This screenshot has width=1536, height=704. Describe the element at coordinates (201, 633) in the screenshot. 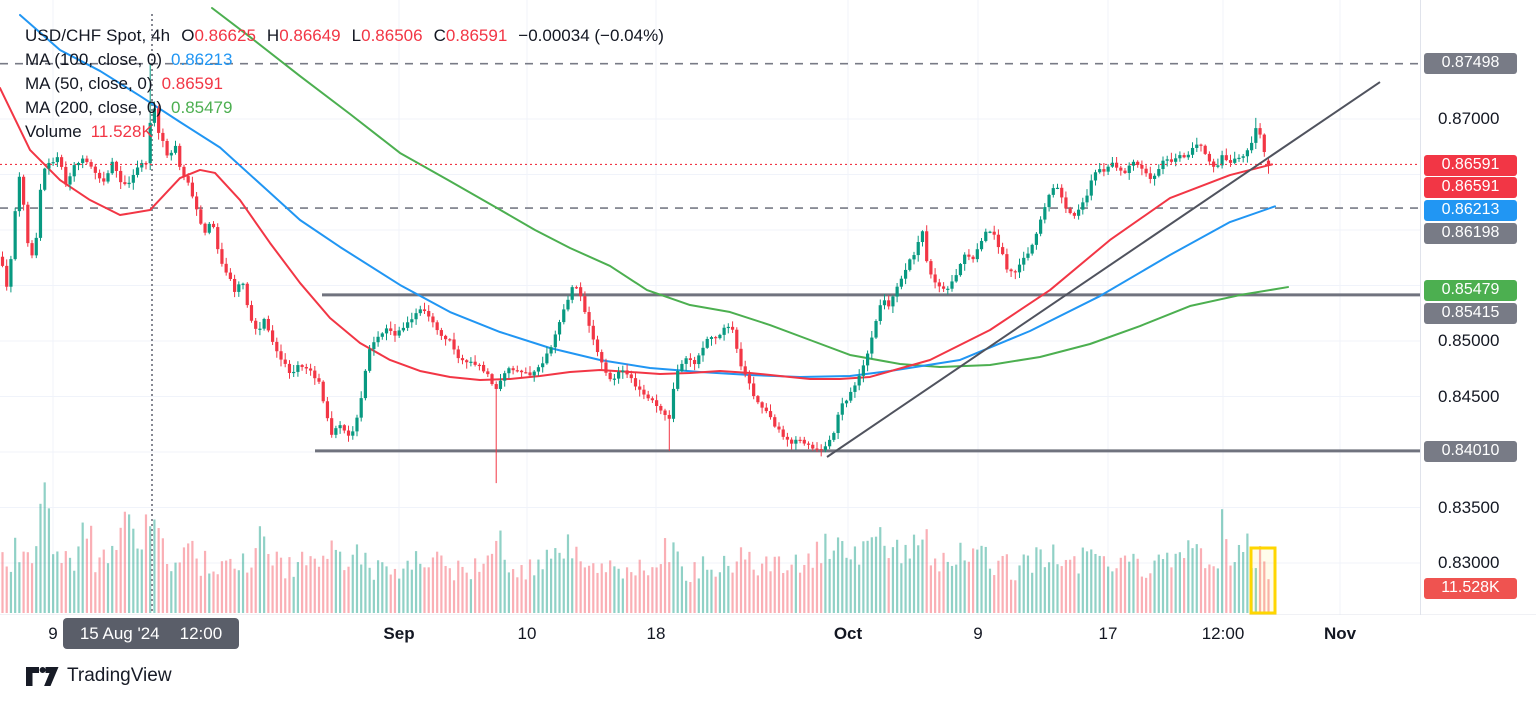

I see `badge-time: 12:00` at that location.